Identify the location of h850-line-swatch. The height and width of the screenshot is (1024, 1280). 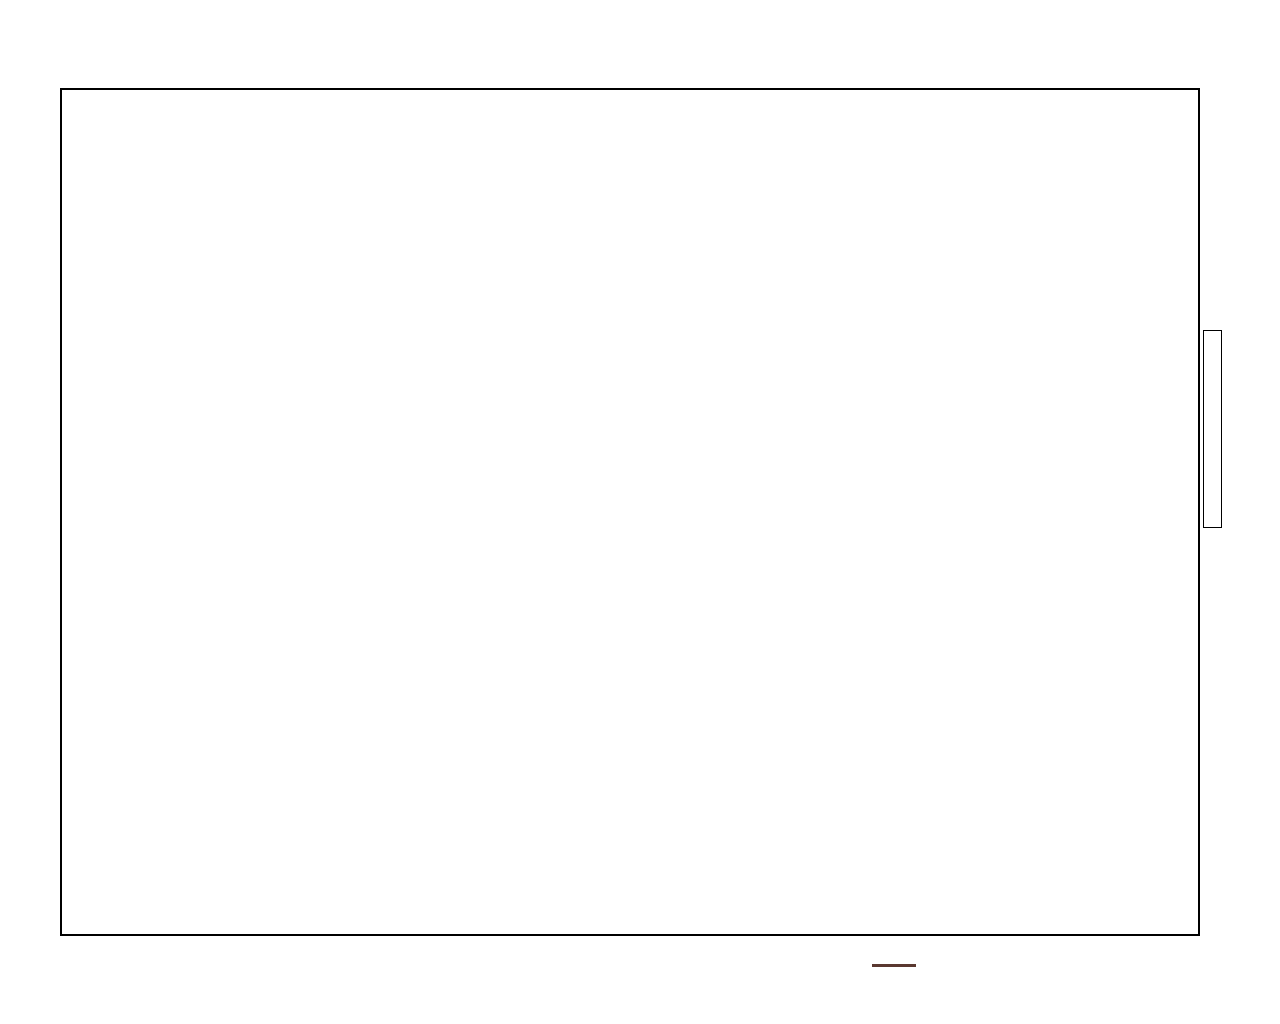
(894, 965).